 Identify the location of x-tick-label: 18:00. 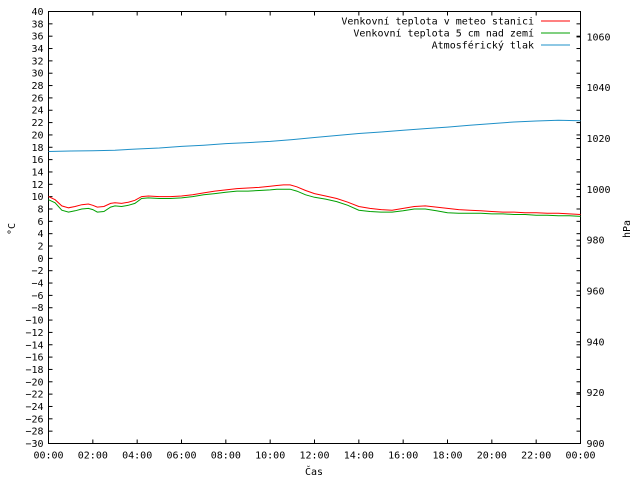
(447, 456).